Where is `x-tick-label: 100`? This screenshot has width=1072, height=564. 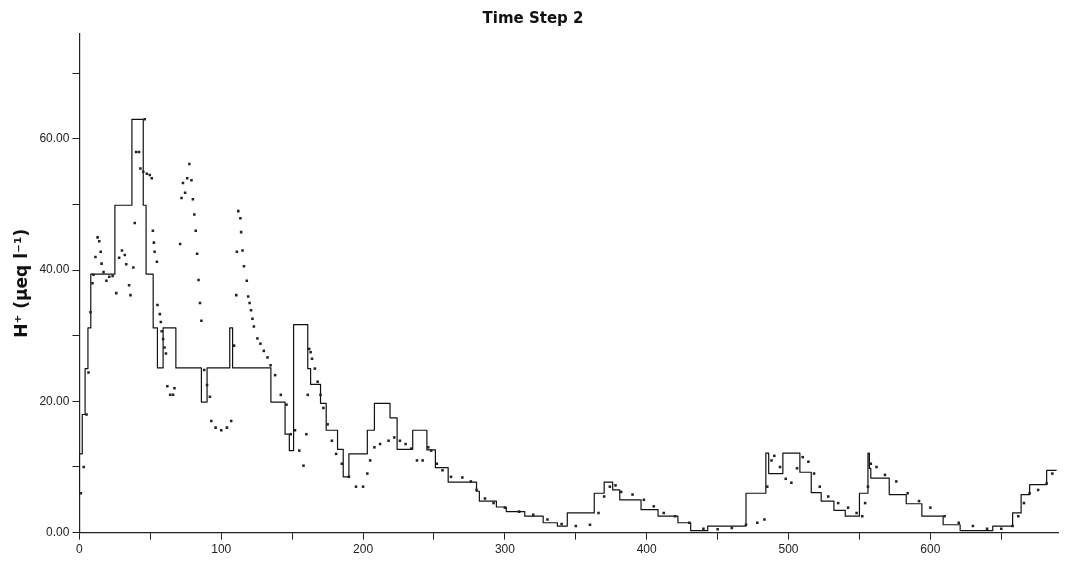 x-tick-label: 100 is located at coordinates (221, 549).